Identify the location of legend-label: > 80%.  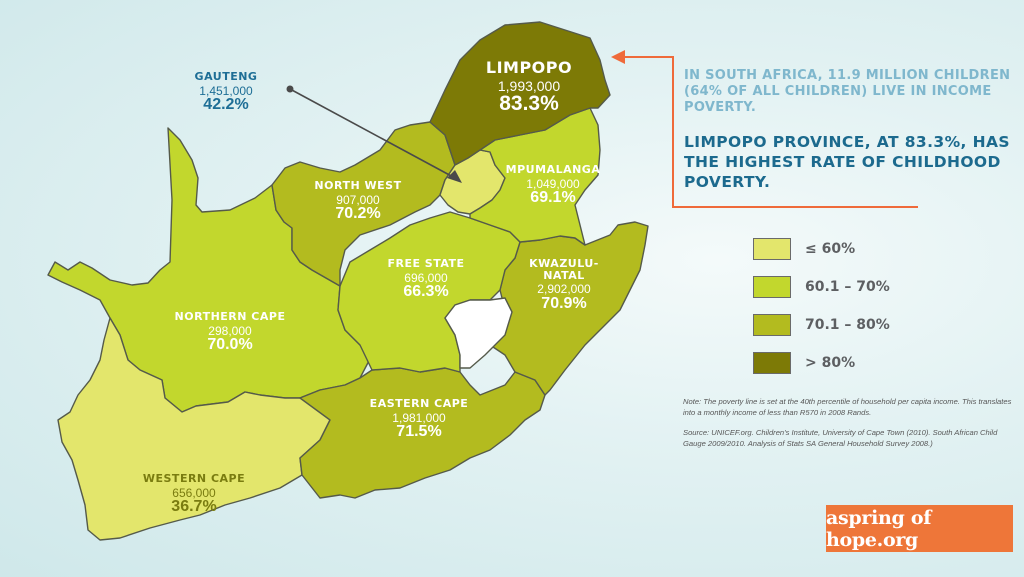
(830, 363).